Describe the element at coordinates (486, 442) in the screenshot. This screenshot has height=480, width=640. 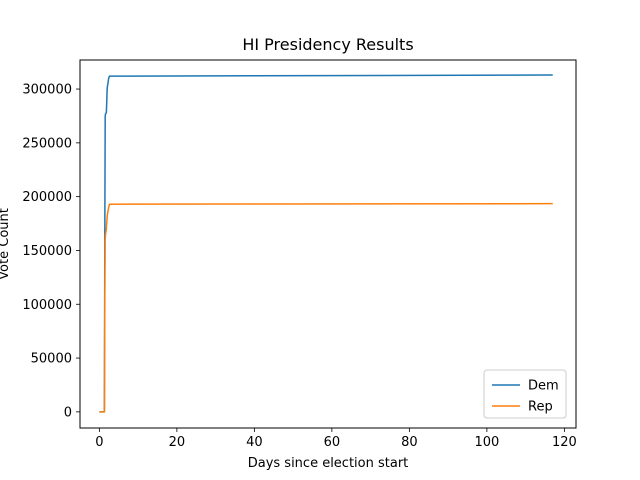
I see `x-tick-label: 100` at that location.